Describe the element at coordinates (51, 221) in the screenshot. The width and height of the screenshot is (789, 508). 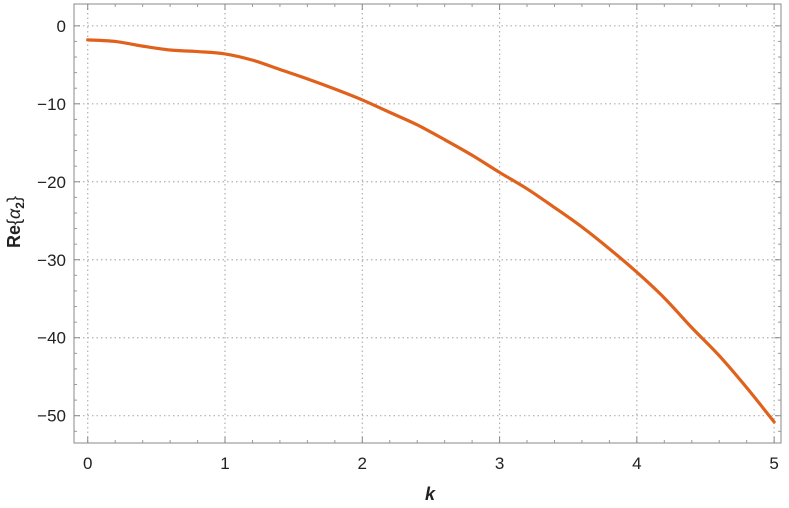
I see `y-tick-labels: 0 −10 −20 −30 −40 −50` at that location.